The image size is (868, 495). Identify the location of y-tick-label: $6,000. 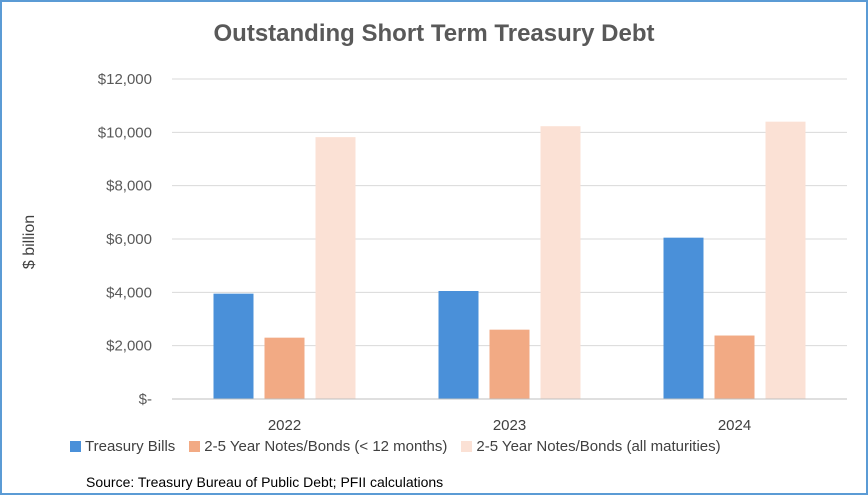
(129, 239).